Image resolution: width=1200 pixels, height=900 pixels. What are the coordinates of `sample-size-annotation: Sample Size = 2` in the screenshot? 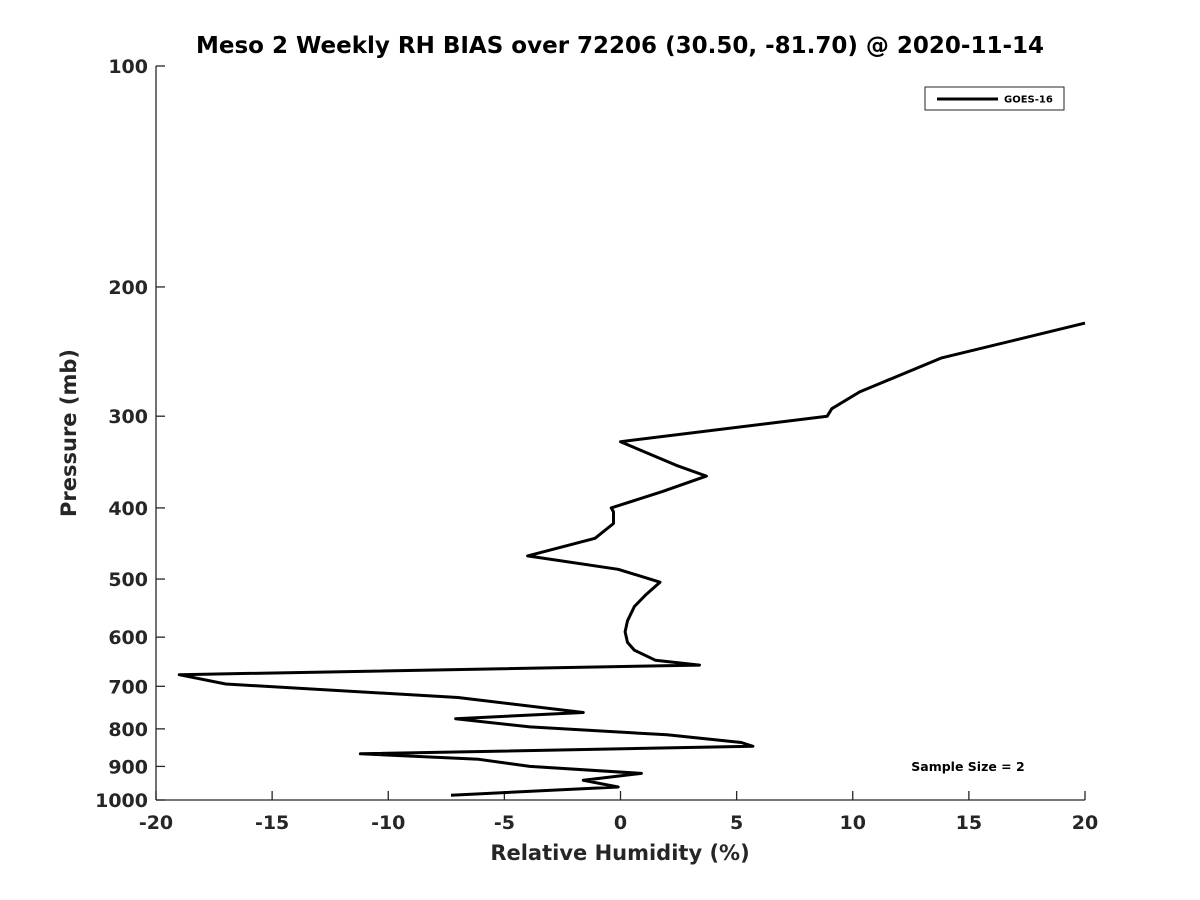 It's located at (967, 766).